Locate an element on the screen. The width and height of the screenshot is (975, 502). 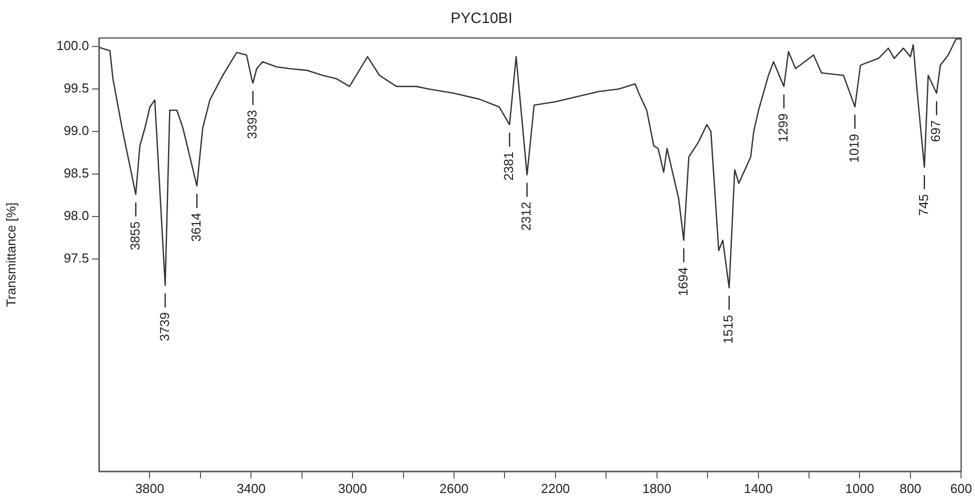
annotation: 2312 is located at coordinates (526, 216).